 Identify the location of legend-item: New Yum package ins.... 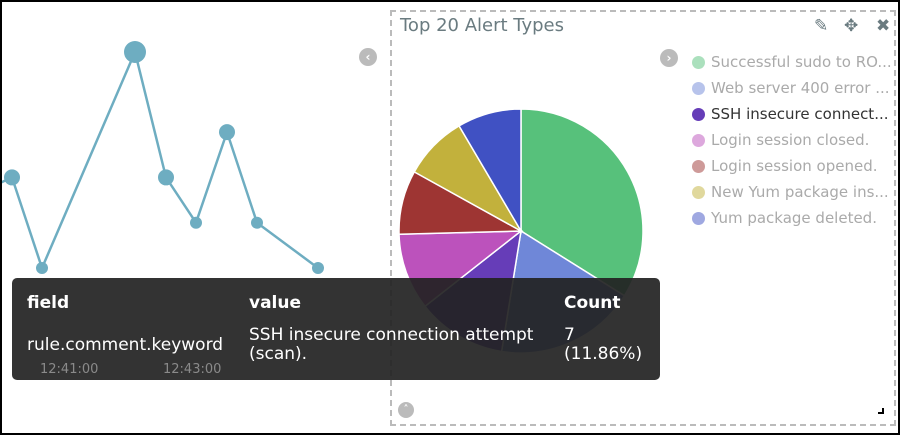
(792, 192).